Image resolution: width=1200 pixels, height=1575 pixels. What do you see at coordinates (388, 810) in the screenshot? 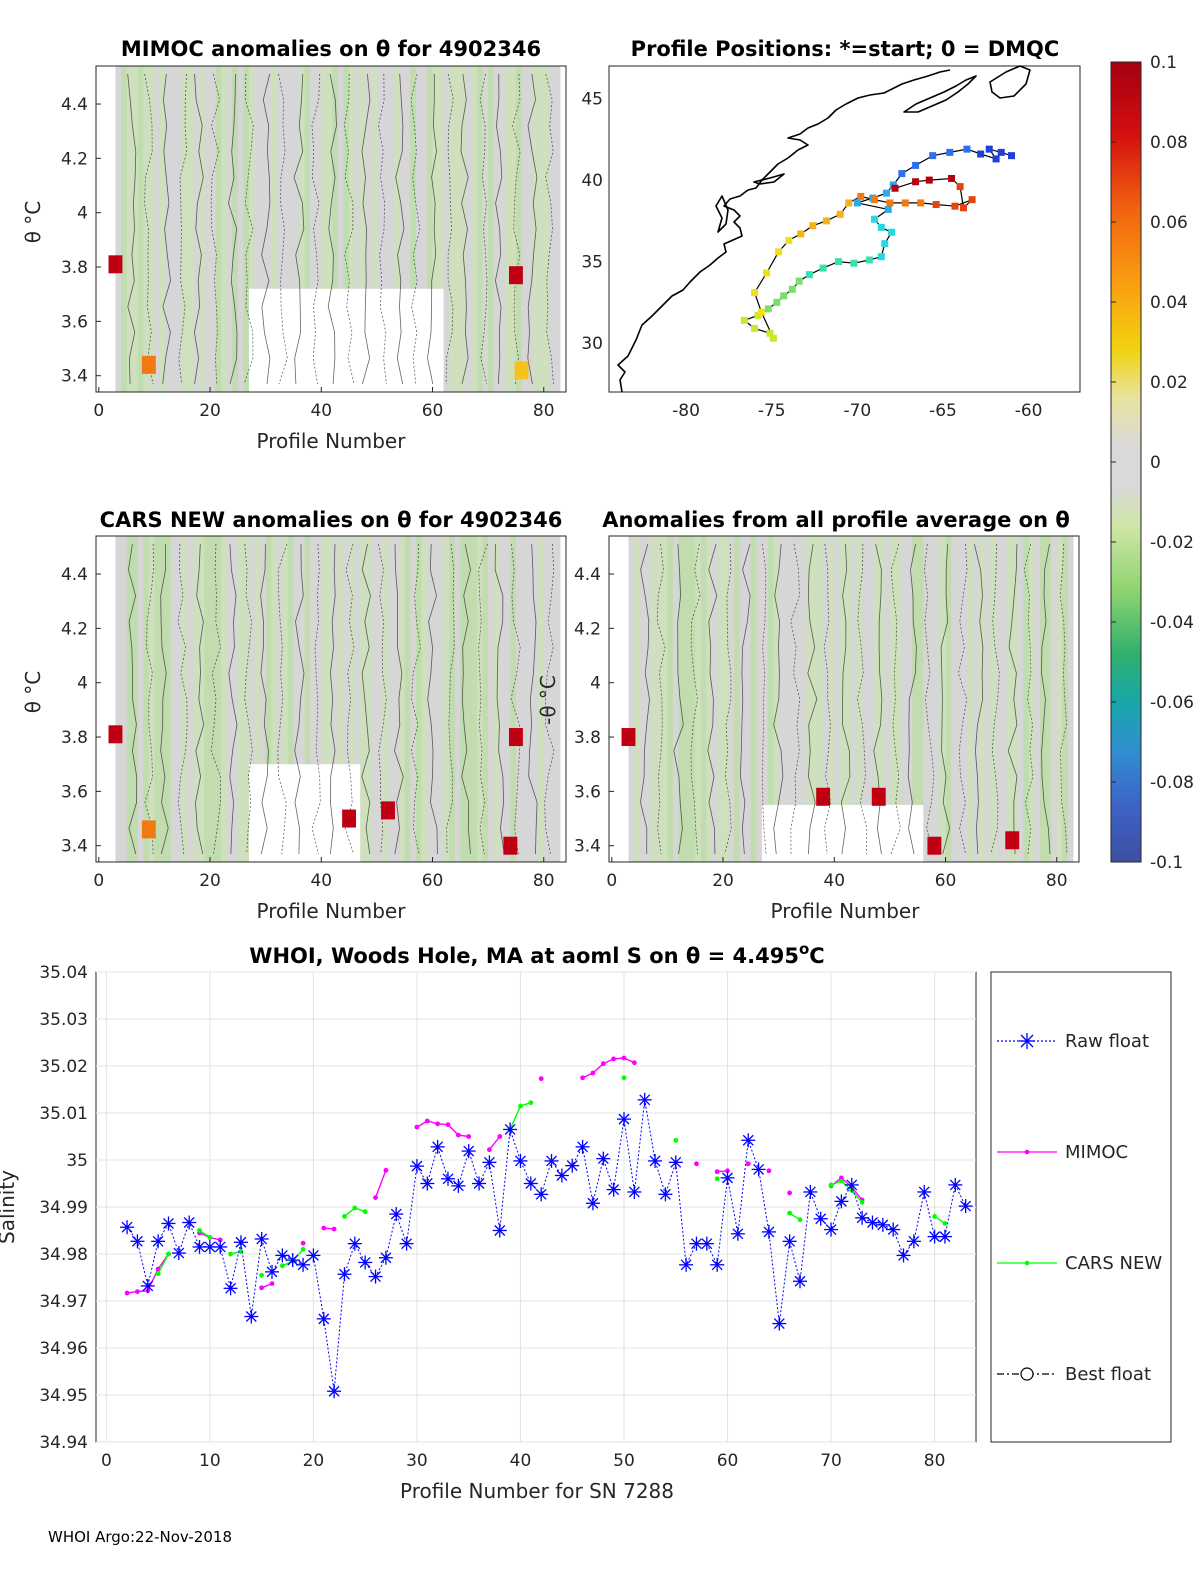
I see `anomaly-hot-spot` at bounding box center [388, 810].